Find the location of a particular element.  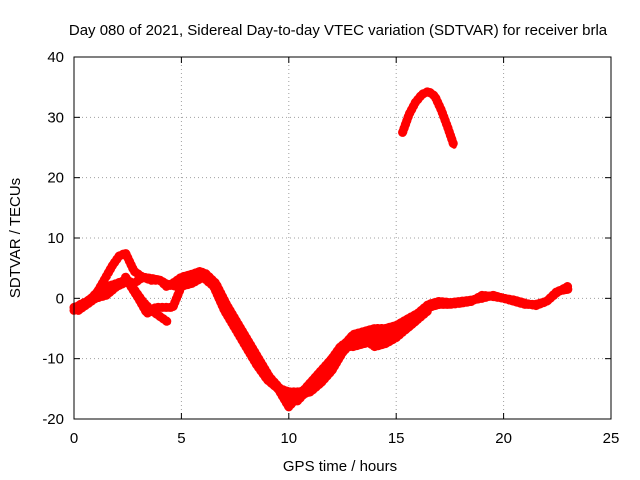

x-tick-label: 5 is located at coordinates (181, 438).